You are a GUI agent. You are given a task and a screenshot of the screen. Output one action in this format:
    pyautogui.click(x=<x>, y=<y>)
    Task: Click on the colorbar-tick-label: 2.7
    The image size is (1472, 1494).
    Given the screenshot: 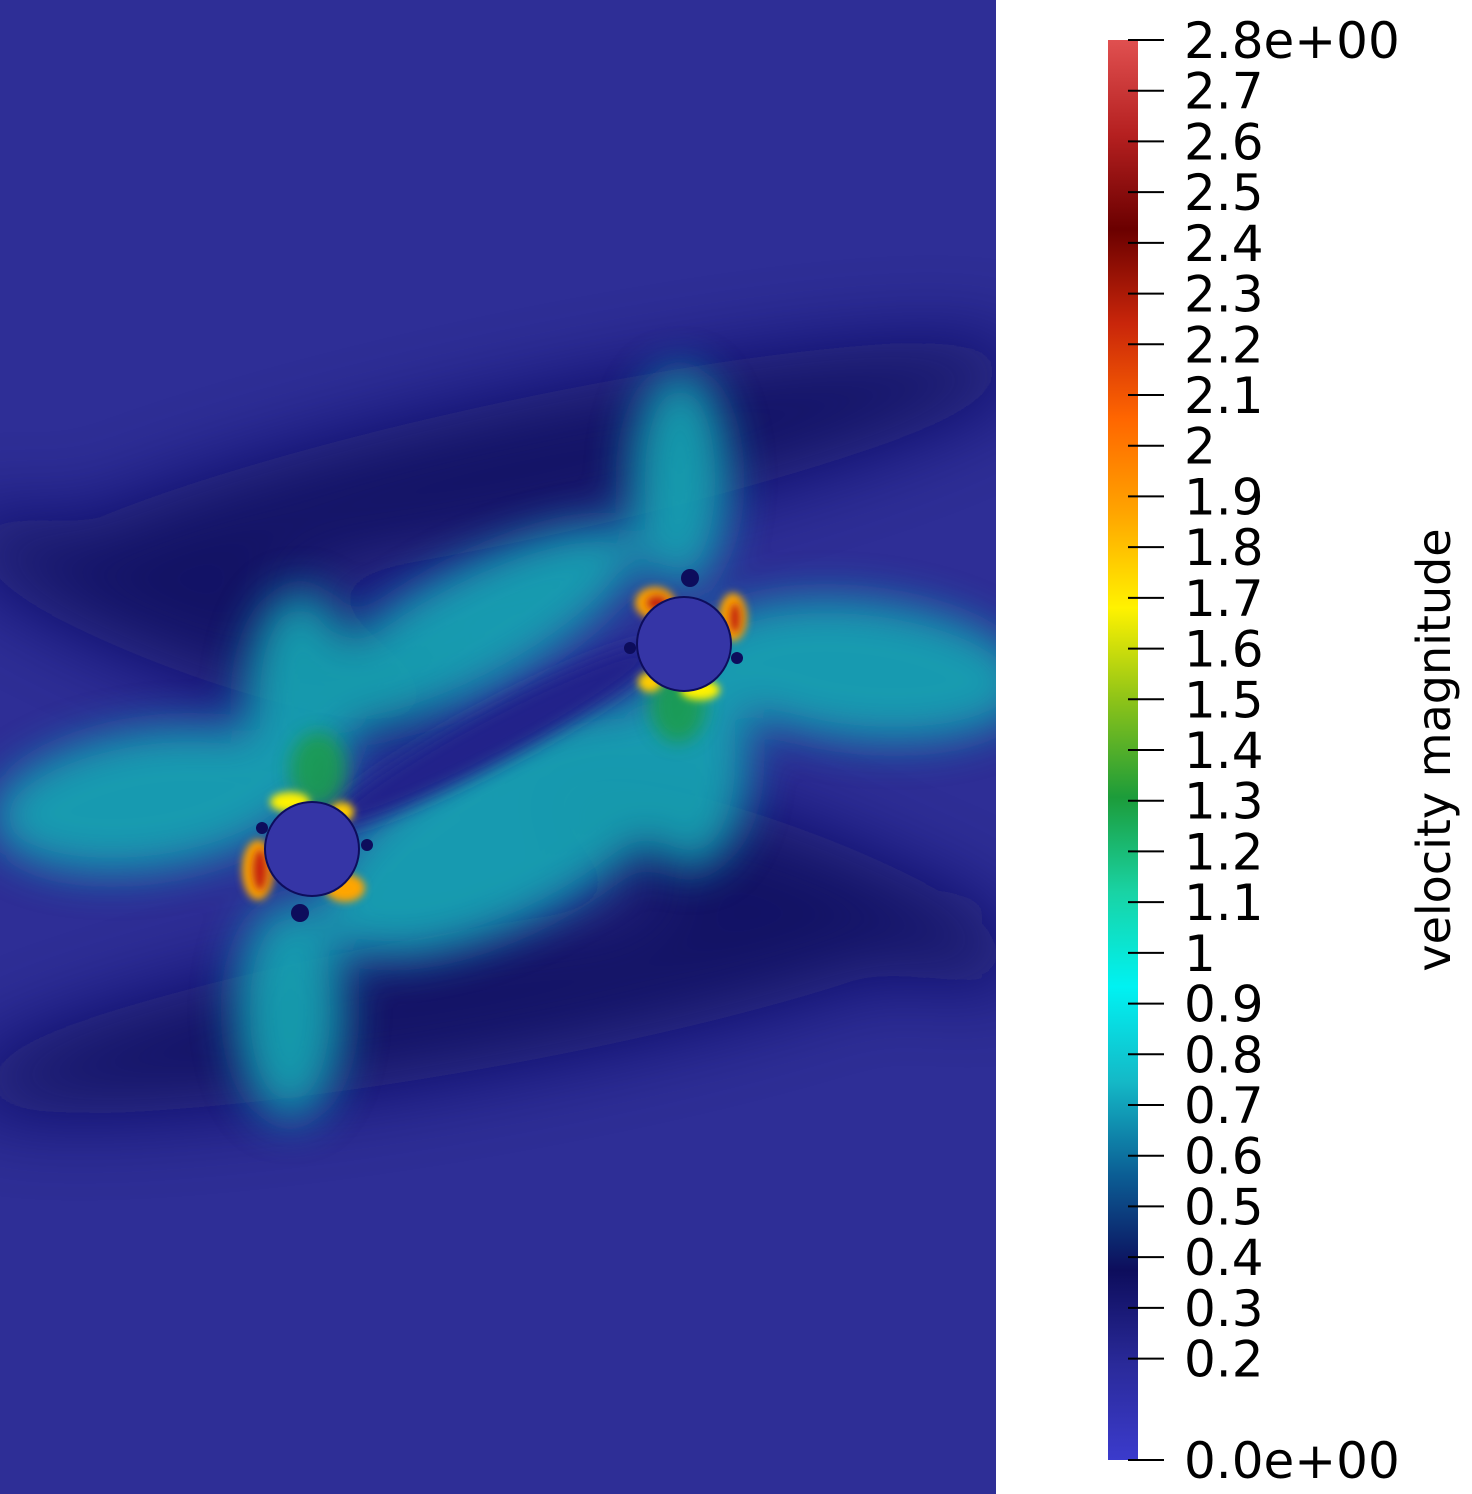 What is the action you would take?
    pyautogui.click(x=1224, y=92)
    